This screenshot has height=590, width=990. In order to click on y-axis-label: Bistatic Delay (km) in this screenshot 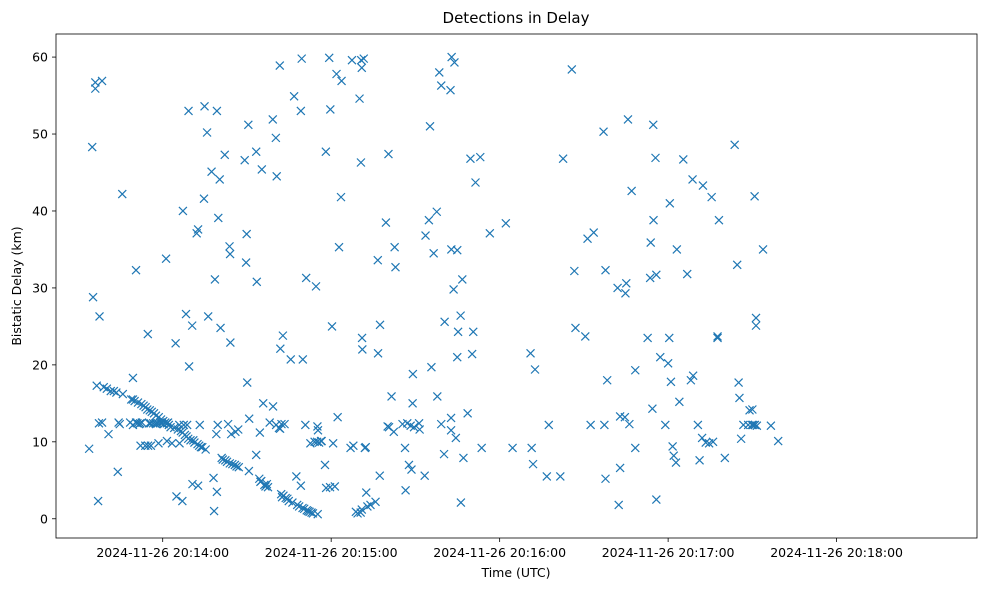, I will do `click(16, 285)`.